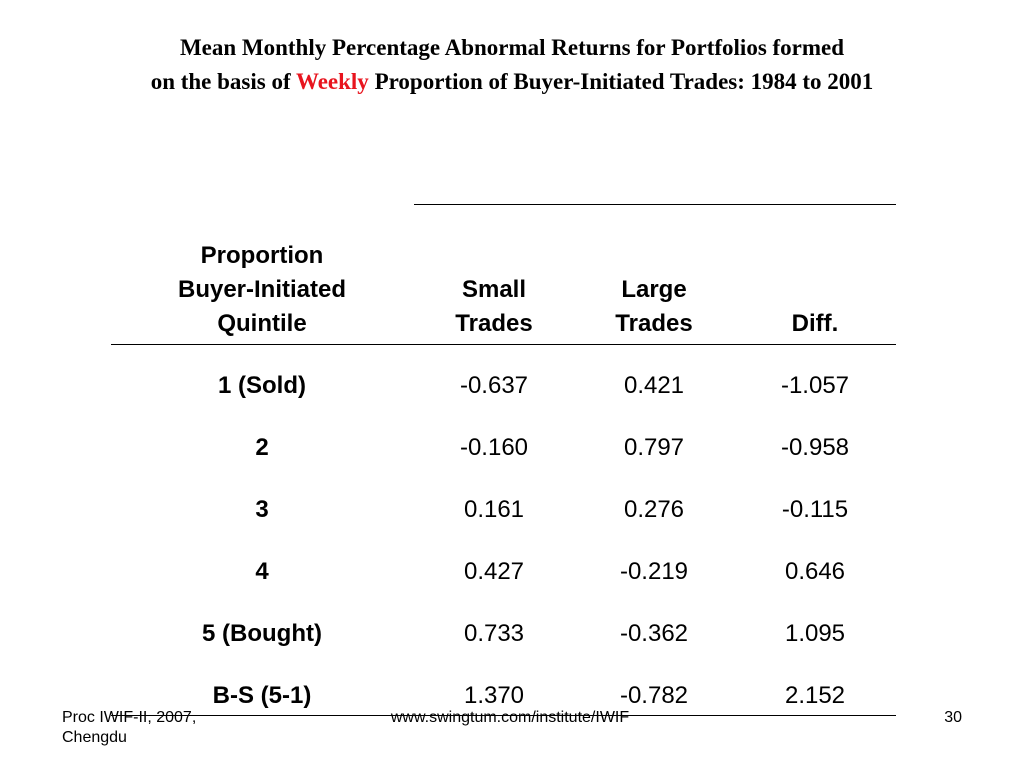 The height and width of the screenshot is (768, 1024). What do you see at coordinates (494, 447) in the screenshot?
I see `cell-small: -0.160` at bounding box center [494, 447].